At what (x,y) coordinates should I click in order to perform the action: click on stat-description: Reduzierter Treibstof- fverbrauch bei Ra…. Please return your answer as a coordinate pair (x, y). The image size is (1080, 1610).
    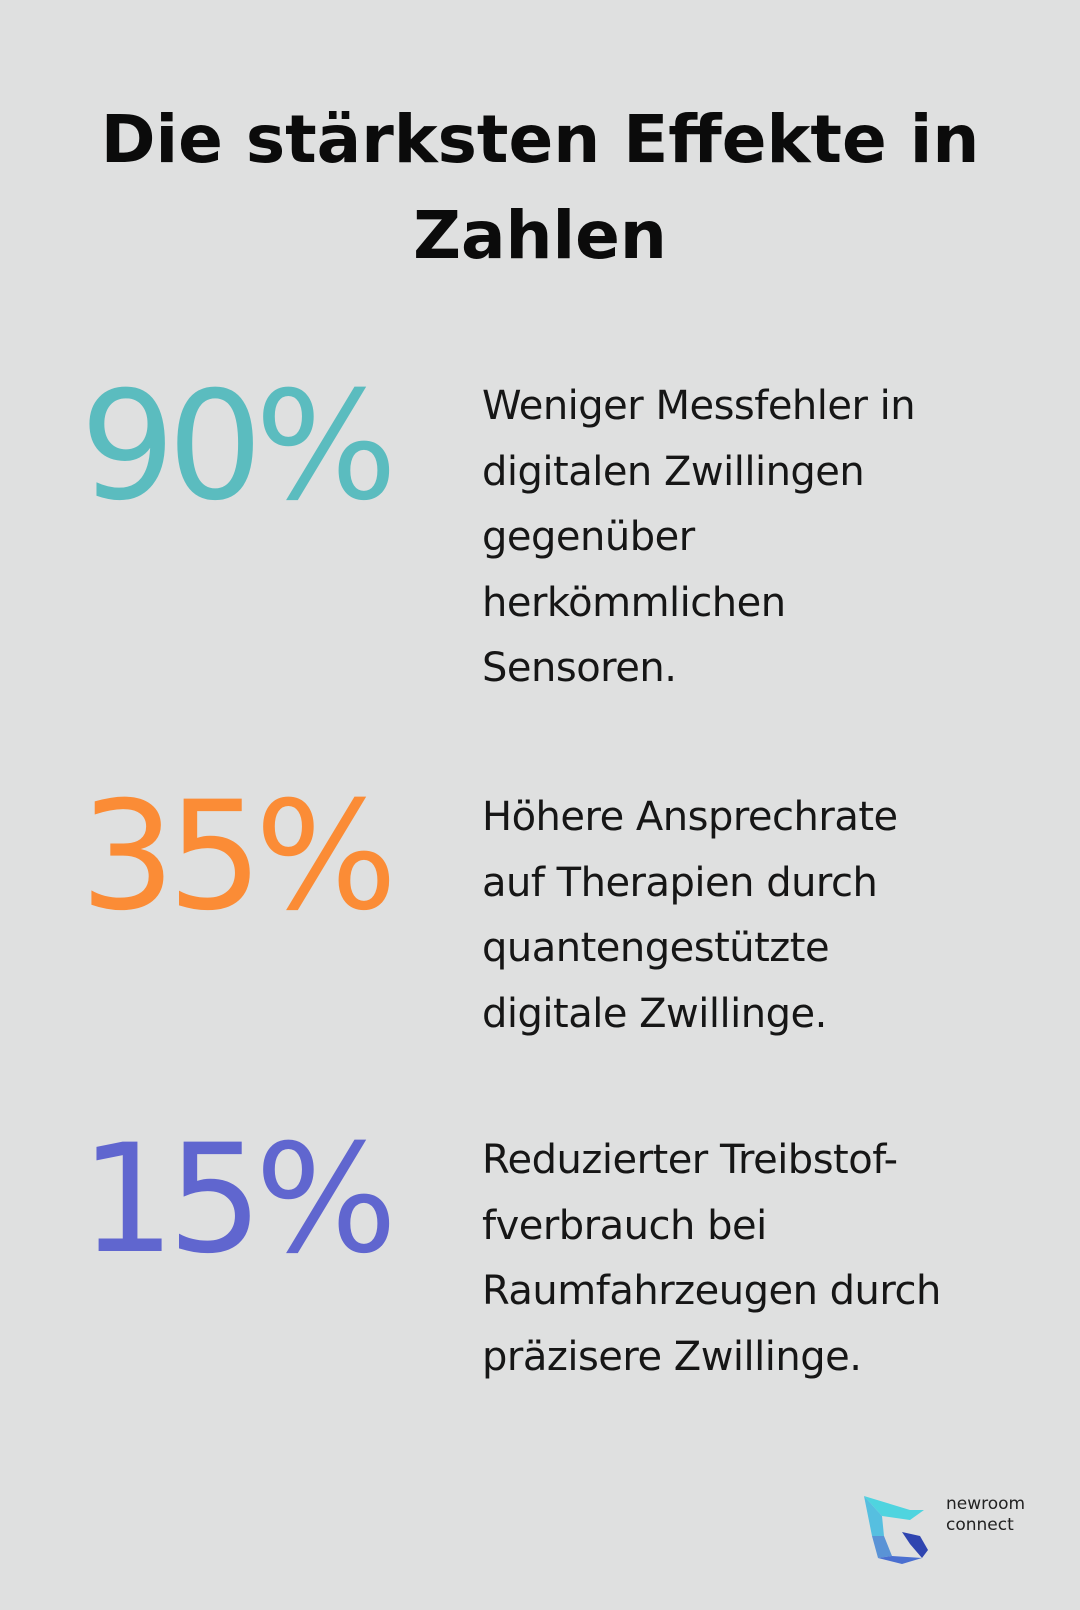
    Looking at the image, I should click on (762, 1259).